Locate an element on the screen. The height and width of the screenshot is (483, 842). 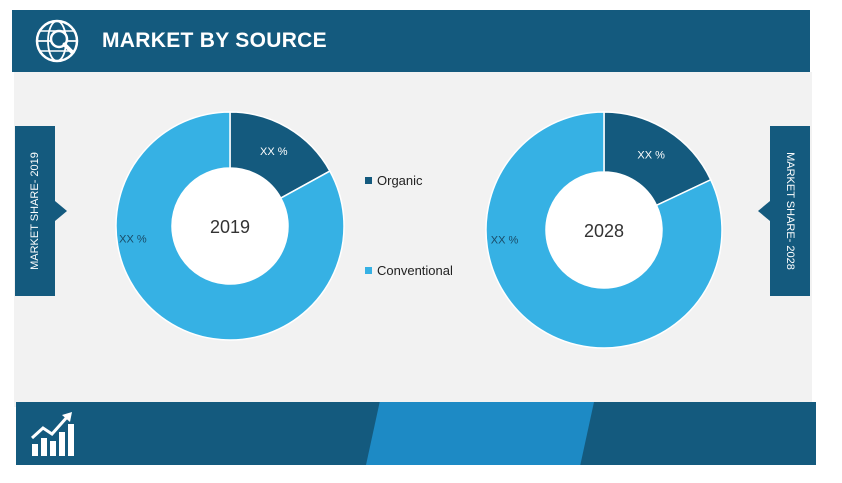
center-label-2019: 2019 is located at coordinates (230, 227).